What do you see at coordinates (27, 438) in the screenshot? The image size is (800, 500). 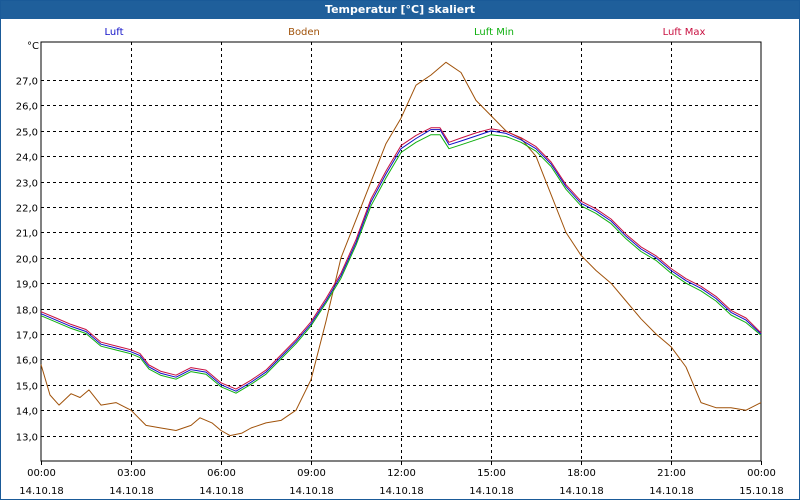 I see `y-tick-label: 13,0` at bounding box center [27, 438].